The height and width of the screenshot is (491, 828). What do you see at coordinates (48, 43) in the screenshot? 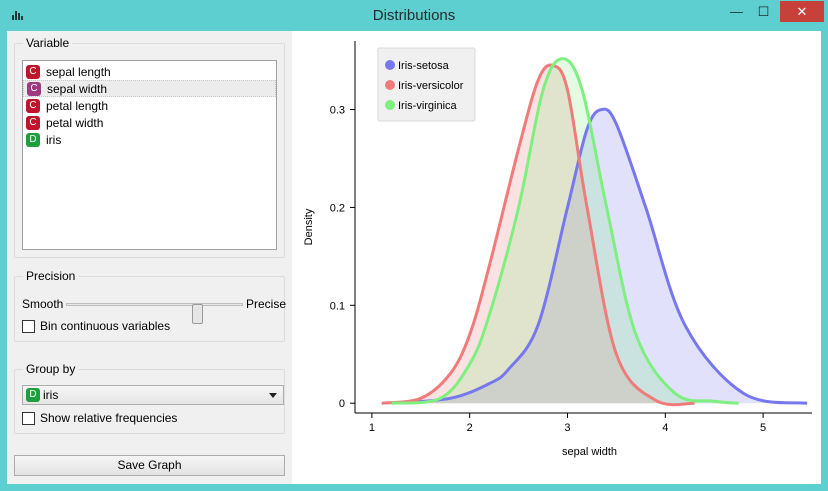
I see `variable-group-label: Variable` at bounding box center [48, 43].